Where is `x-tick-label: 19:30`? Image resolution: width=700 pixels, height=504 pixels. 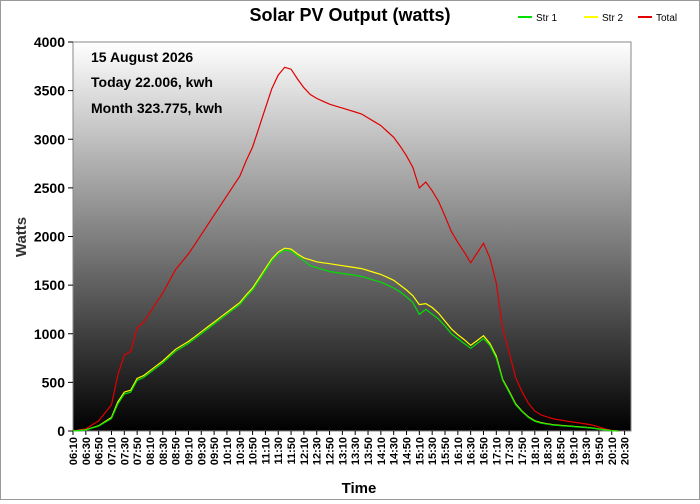
x-tick-label: 19:30 is located at coordinates (587, 451).